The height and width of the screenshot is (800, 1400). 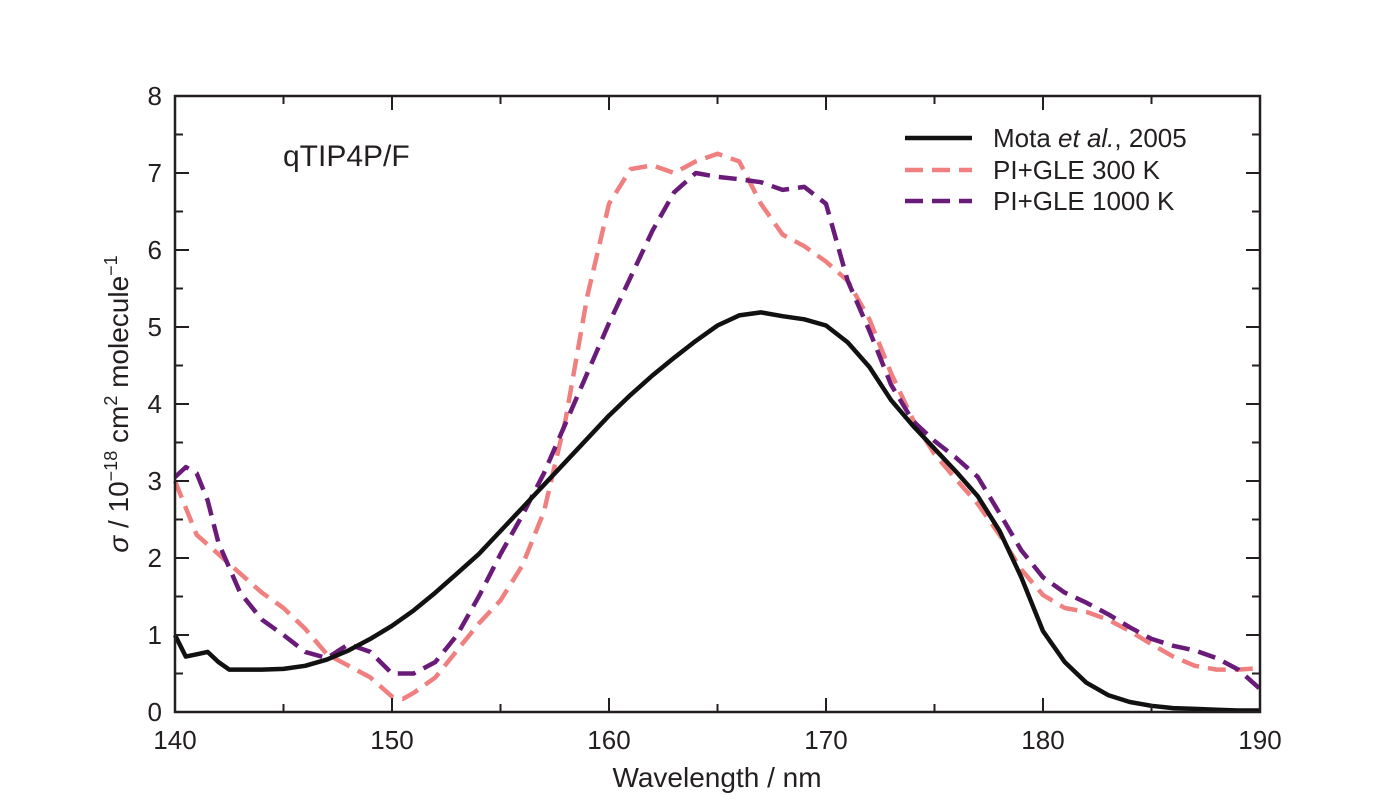 I want to click on y-axis-label-part2: cm, so click(x=118, y=428).